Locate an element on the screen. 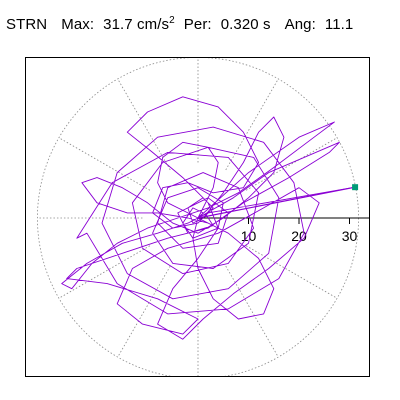 This screenshot has width=400, height=400. component-label: STRN is located at coordinates (27, 24).